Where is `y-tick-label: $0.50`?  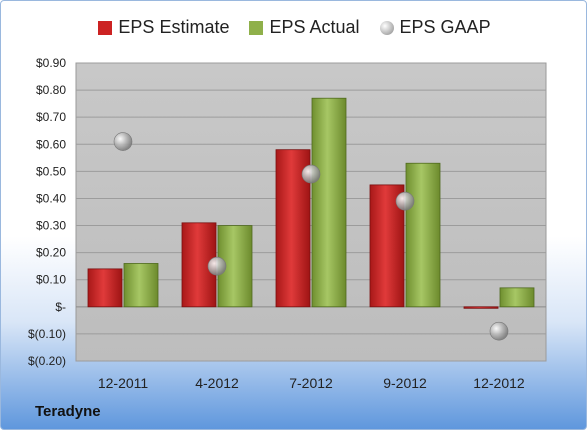 y-tick-label: $0.50 is located at coordinates (51, 171).